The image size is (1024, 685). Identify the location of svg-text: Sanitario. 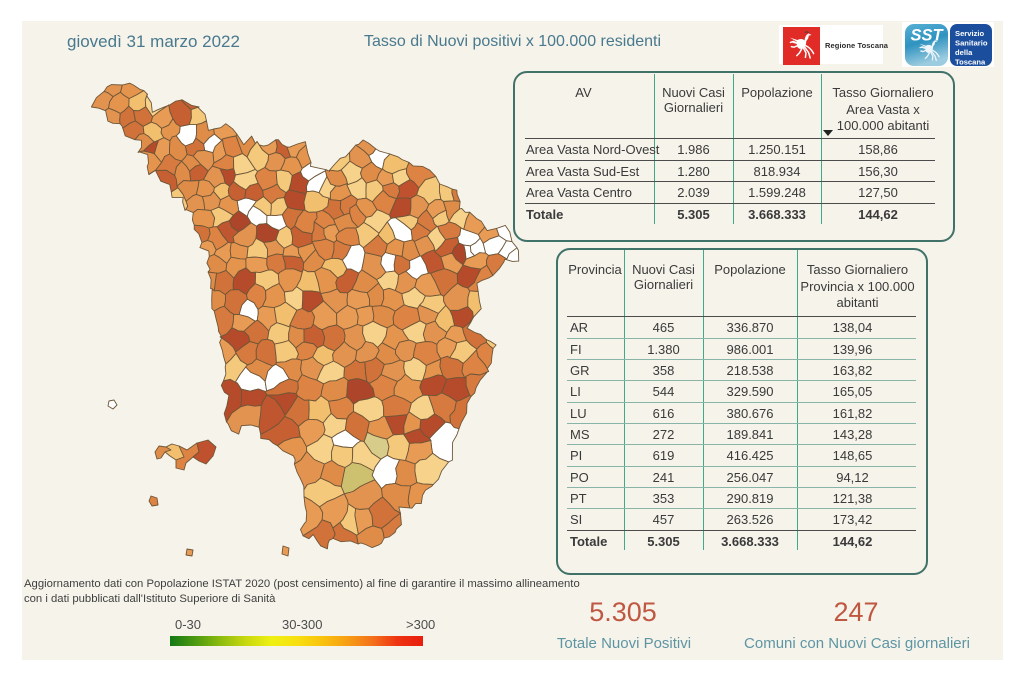
(971, 43).